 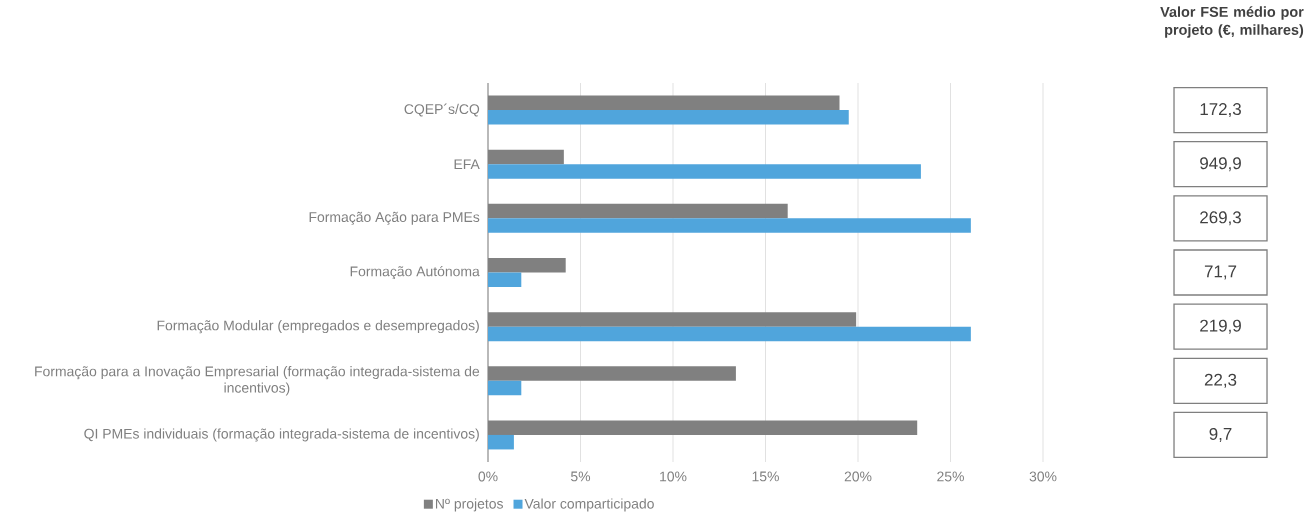 What do you see at coordinates (318, 327) in the screenshot?
I see `y-tick-label: Formação Modular (empregados e desempregados)` at bounding box center [318, 327].